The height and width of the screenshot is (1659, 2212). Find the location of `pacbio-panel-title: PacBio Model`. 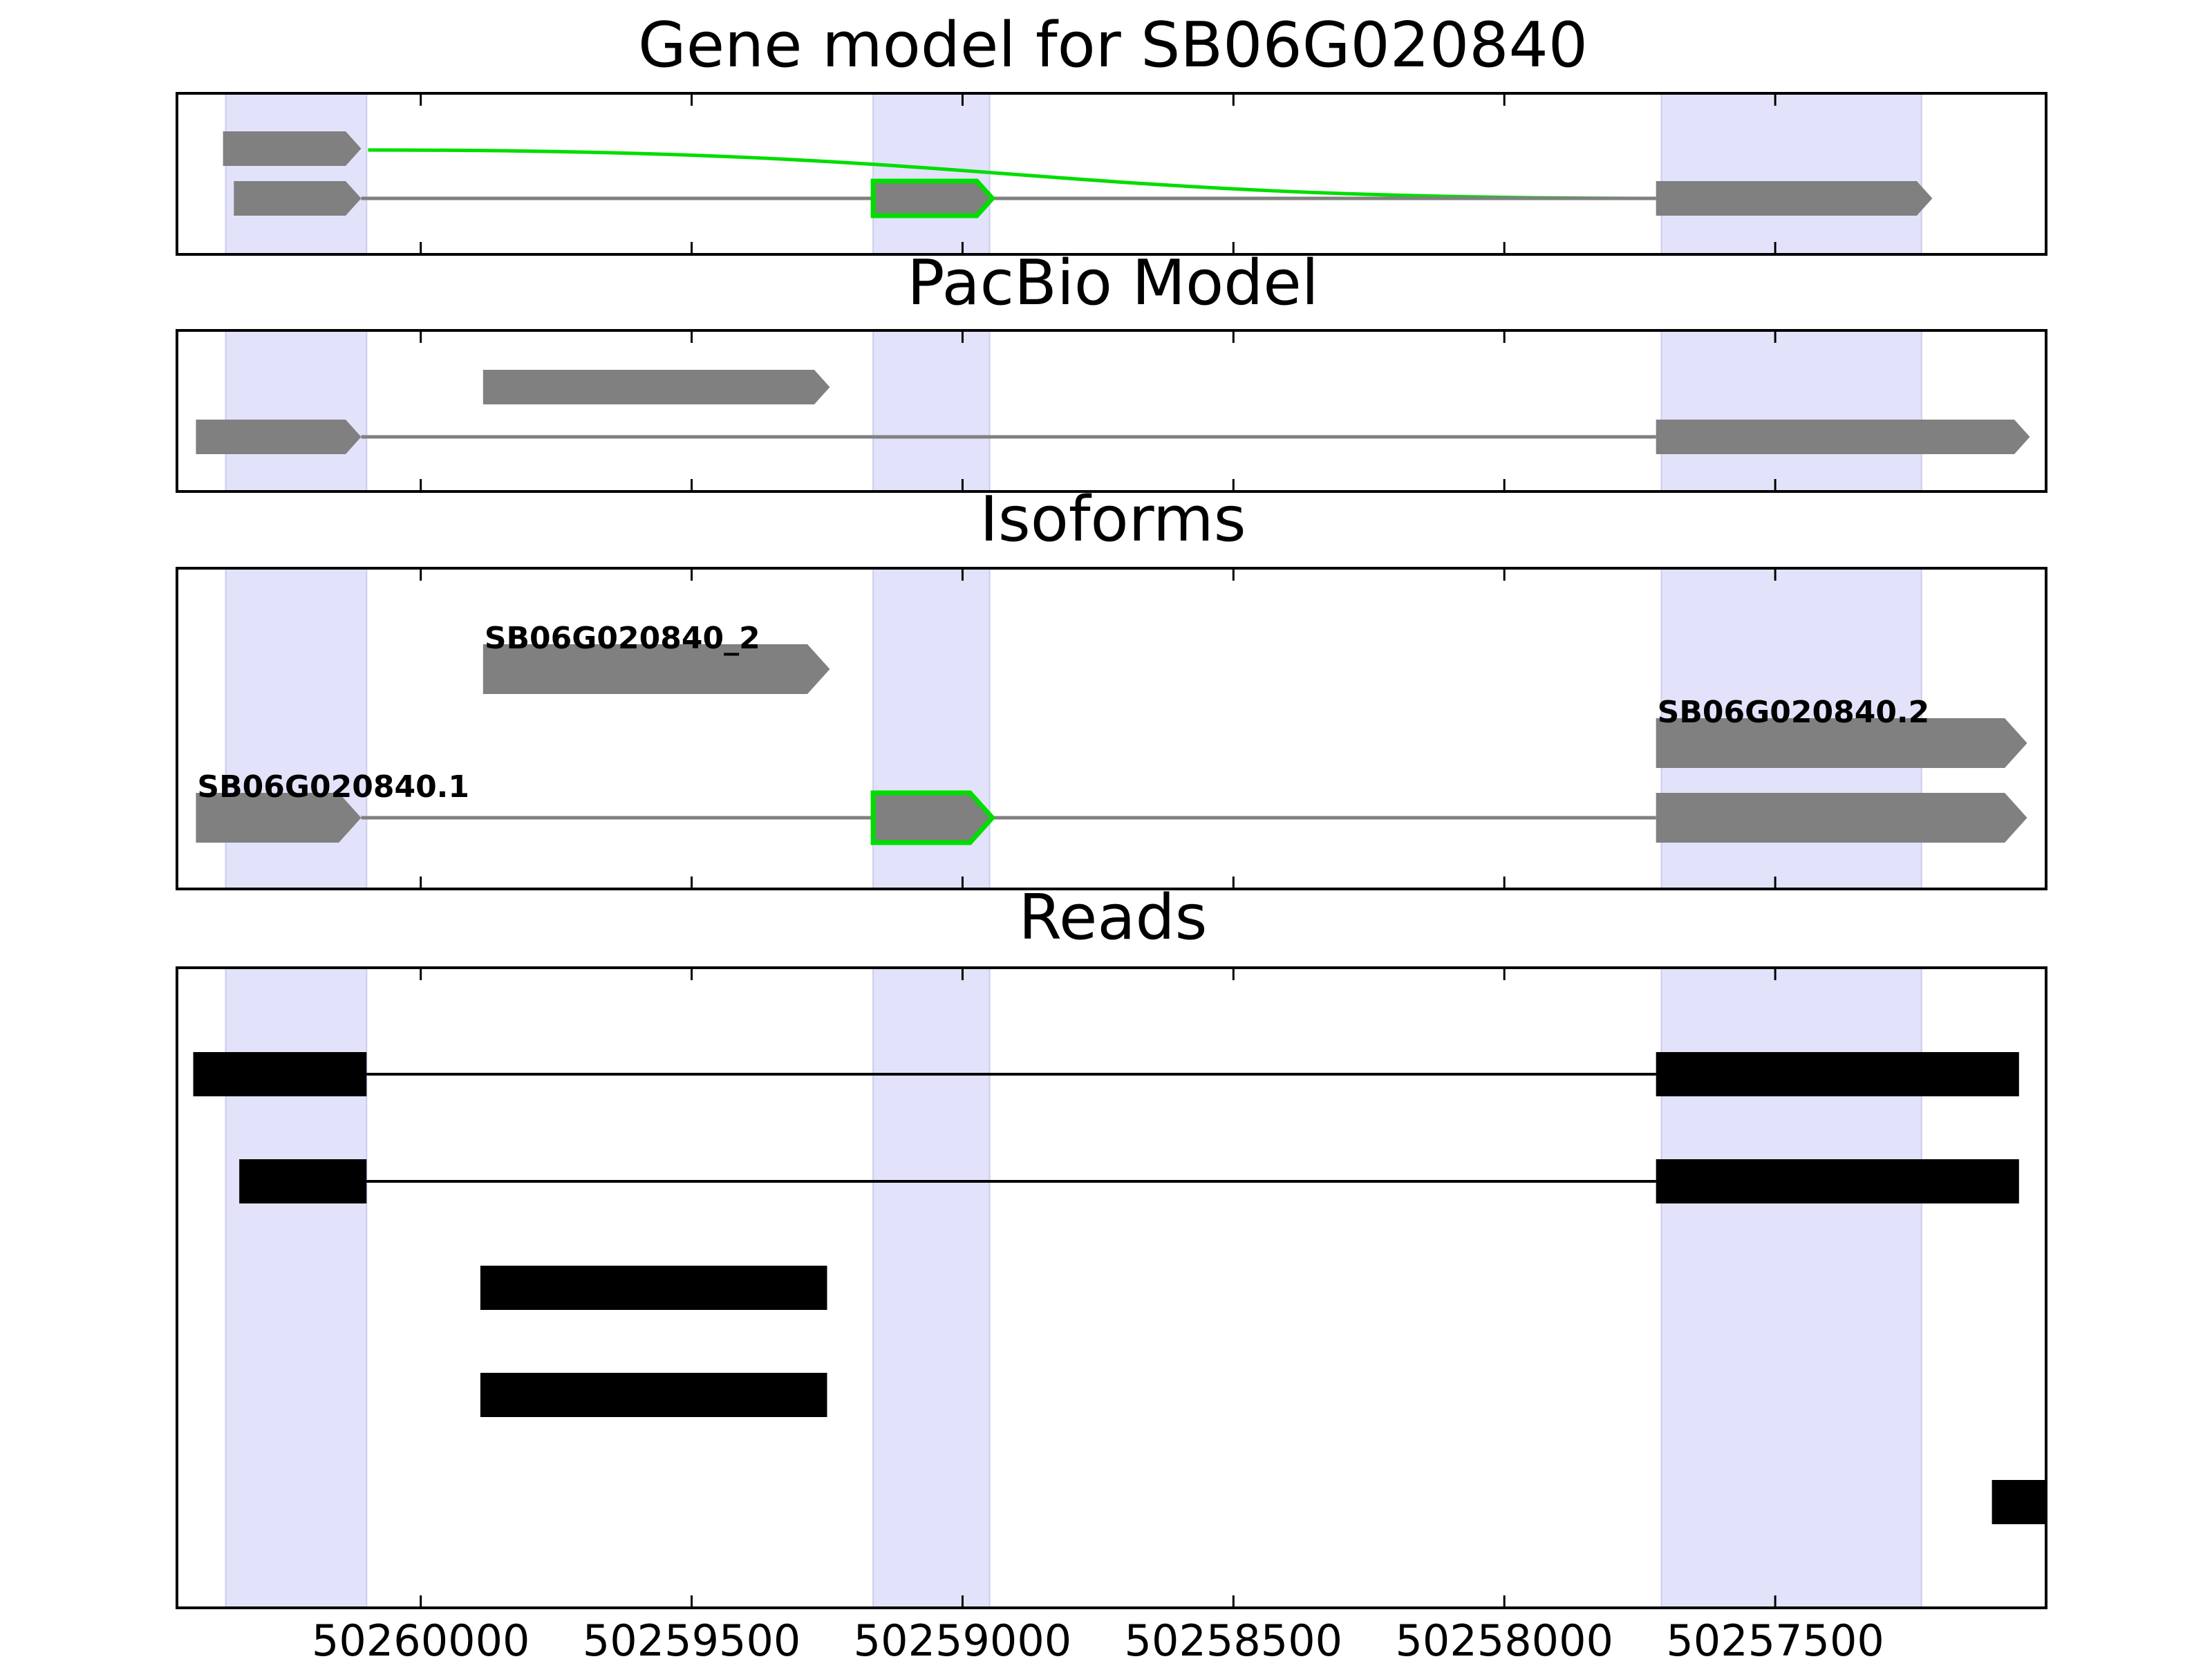

pacbio-panel-title: PacBio Model is located at coordinates (1113, 283).